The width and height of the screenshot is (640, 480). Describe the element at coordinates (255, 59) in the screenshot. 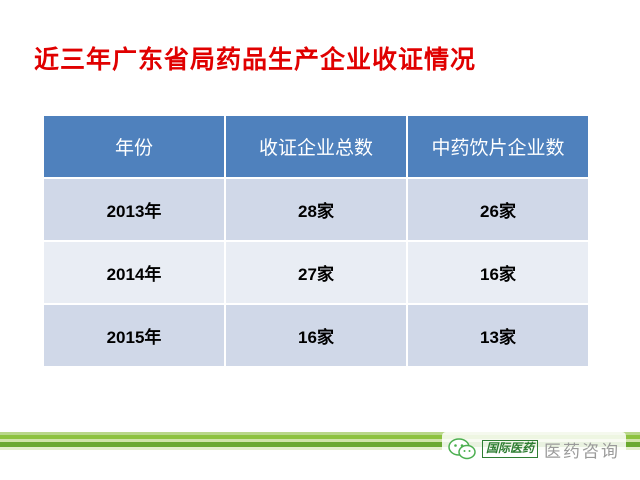

I see `slide-title: 近三年广东省局药品生产企业收证情况` at that location.